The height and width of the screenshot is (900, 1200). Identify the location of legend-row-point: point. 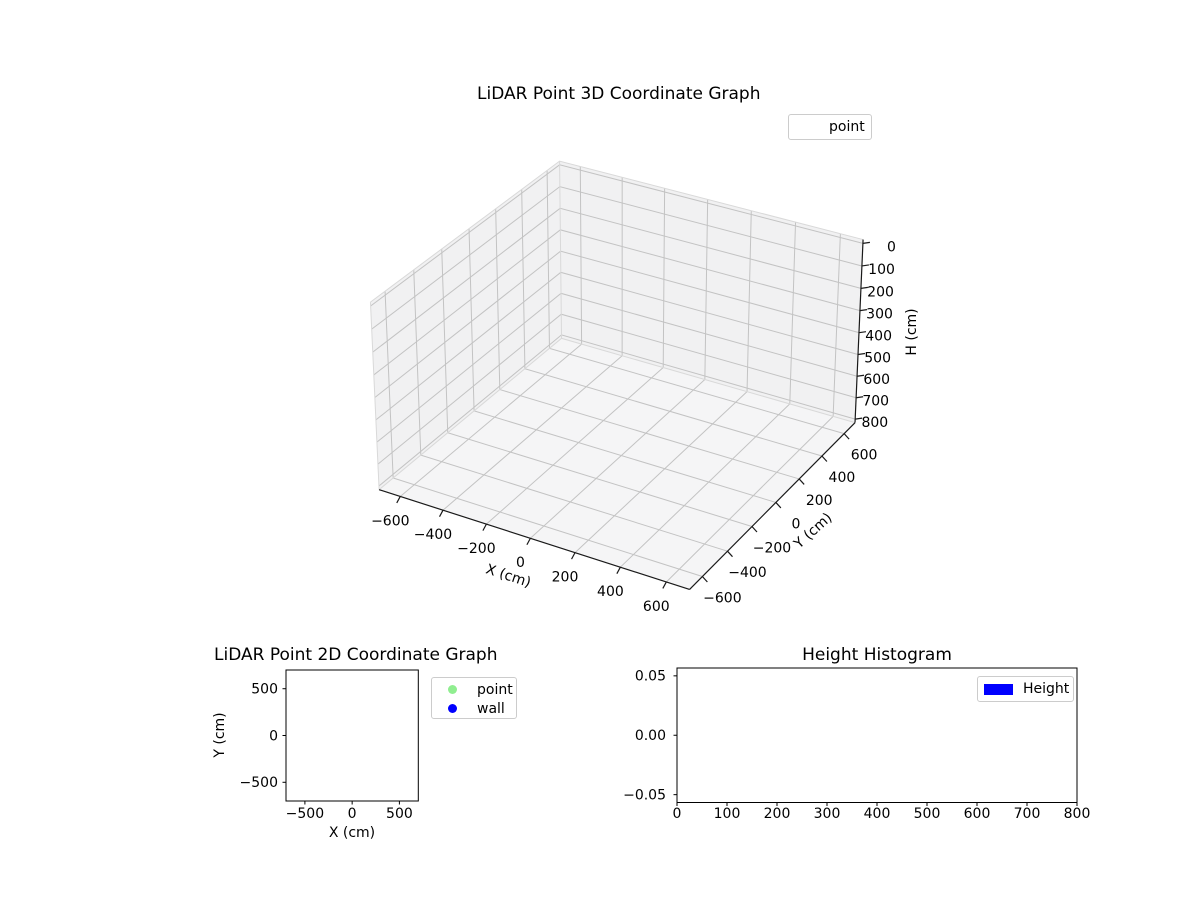
(482, 689).